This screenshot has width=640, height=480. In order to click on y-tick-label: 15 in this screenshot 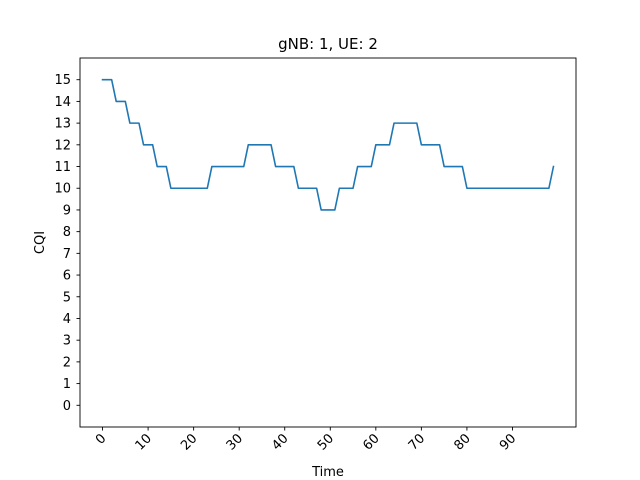, I will do `click(62, 80)`.